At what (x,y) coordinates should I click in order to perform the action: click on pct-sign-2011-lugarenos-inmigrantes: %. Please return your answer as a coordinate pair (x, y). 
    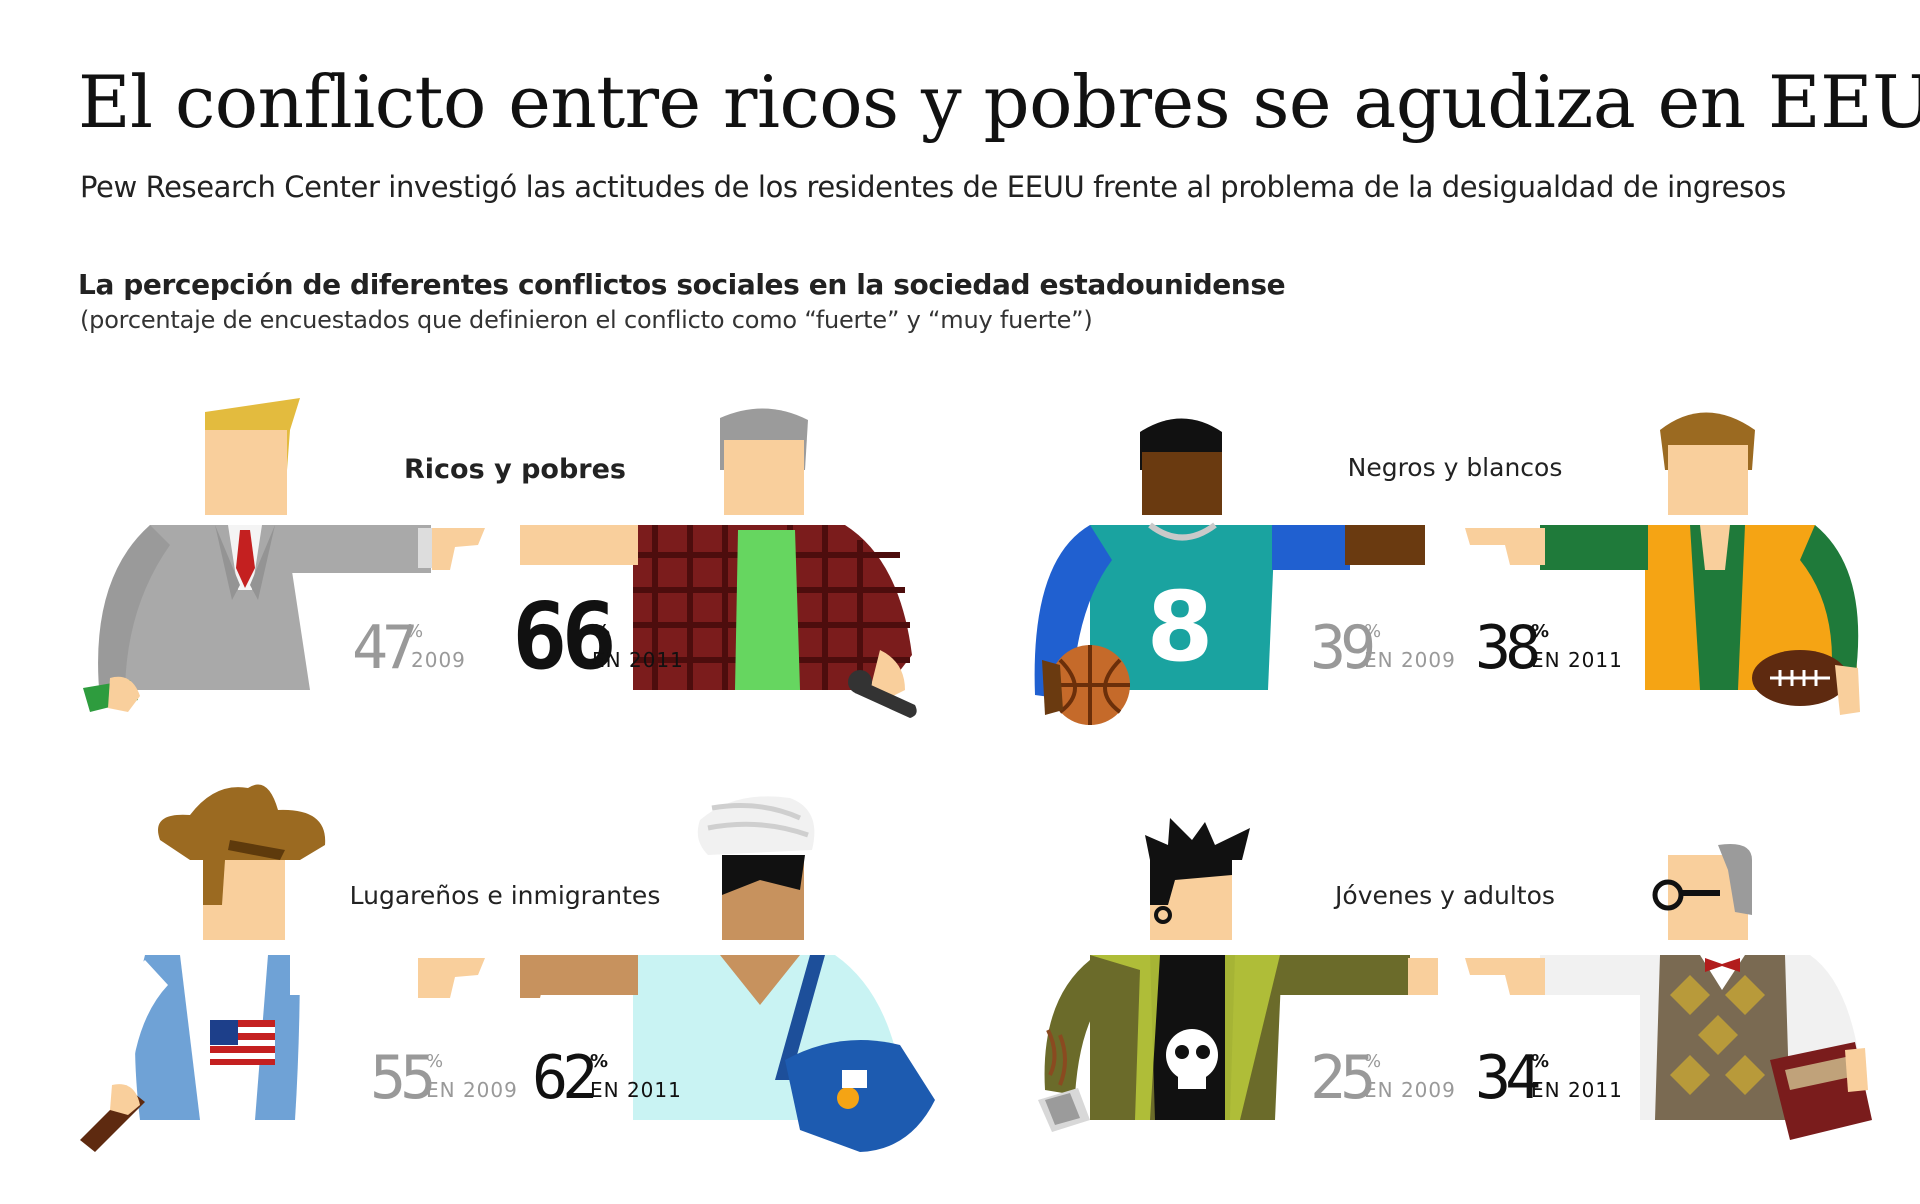
    Looking at the image, I should click on (599, 1061).